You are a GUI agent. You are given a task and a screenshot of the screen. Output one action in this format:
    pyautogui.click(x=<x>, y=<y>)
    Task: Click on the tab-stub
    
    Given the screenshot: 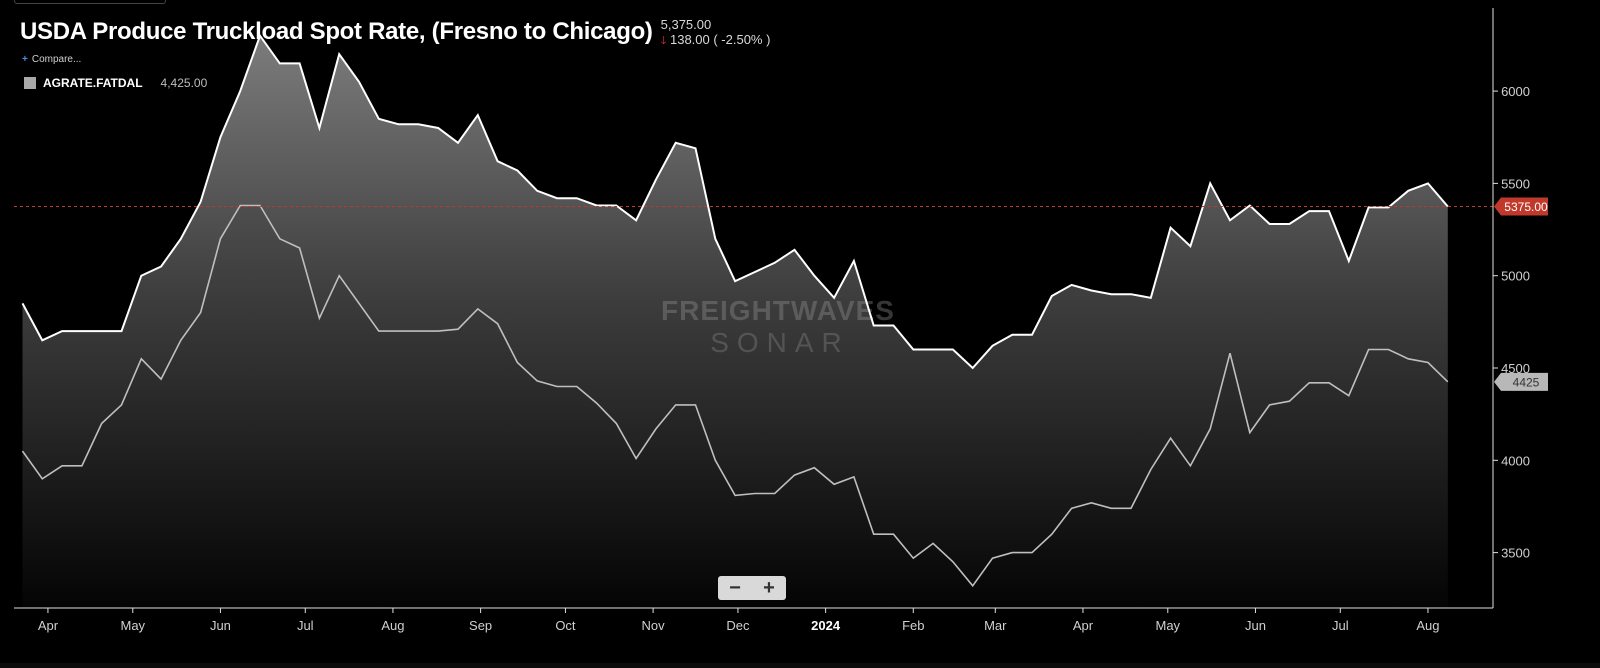 What is the action you would take?
    pyautogui.click(x=90, y=2)
    